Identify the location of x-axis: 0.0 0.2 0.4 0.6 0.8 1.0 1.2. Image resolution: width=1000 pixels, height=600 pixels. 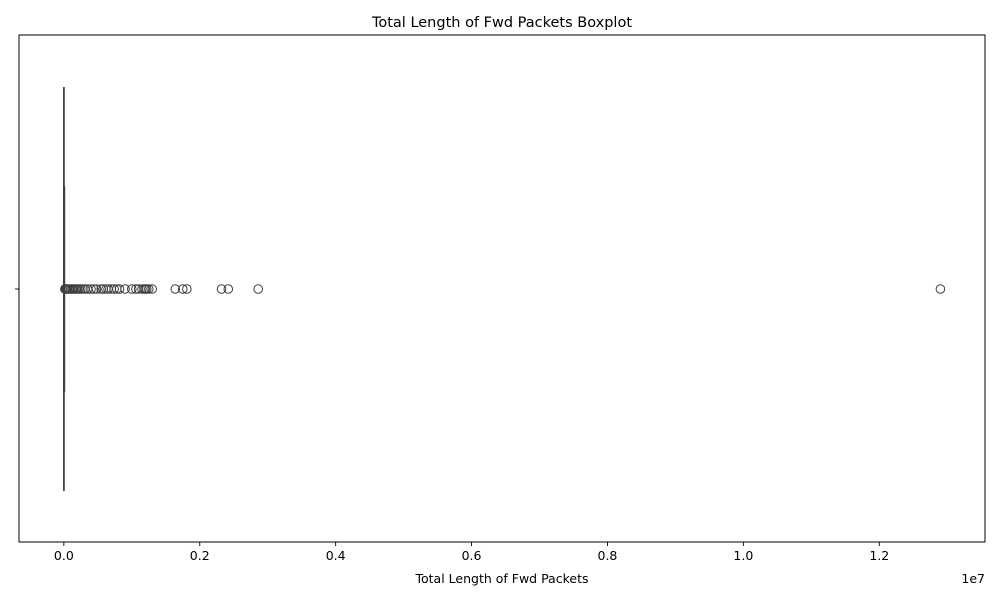
(471, 552).